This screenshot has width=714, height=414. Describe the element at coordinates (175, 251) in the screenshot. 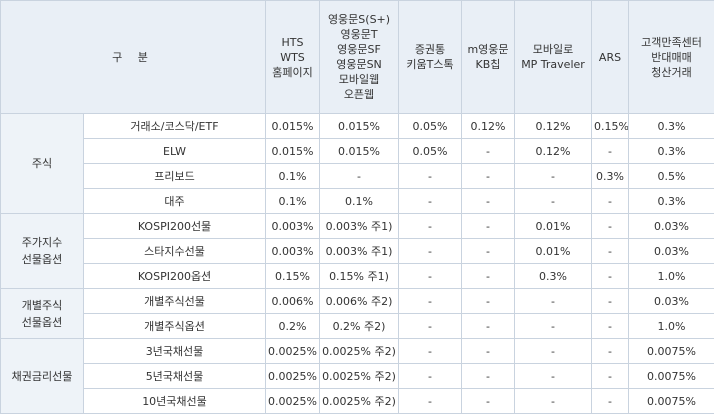

I see `item-label: 스타지수선물` at that location.